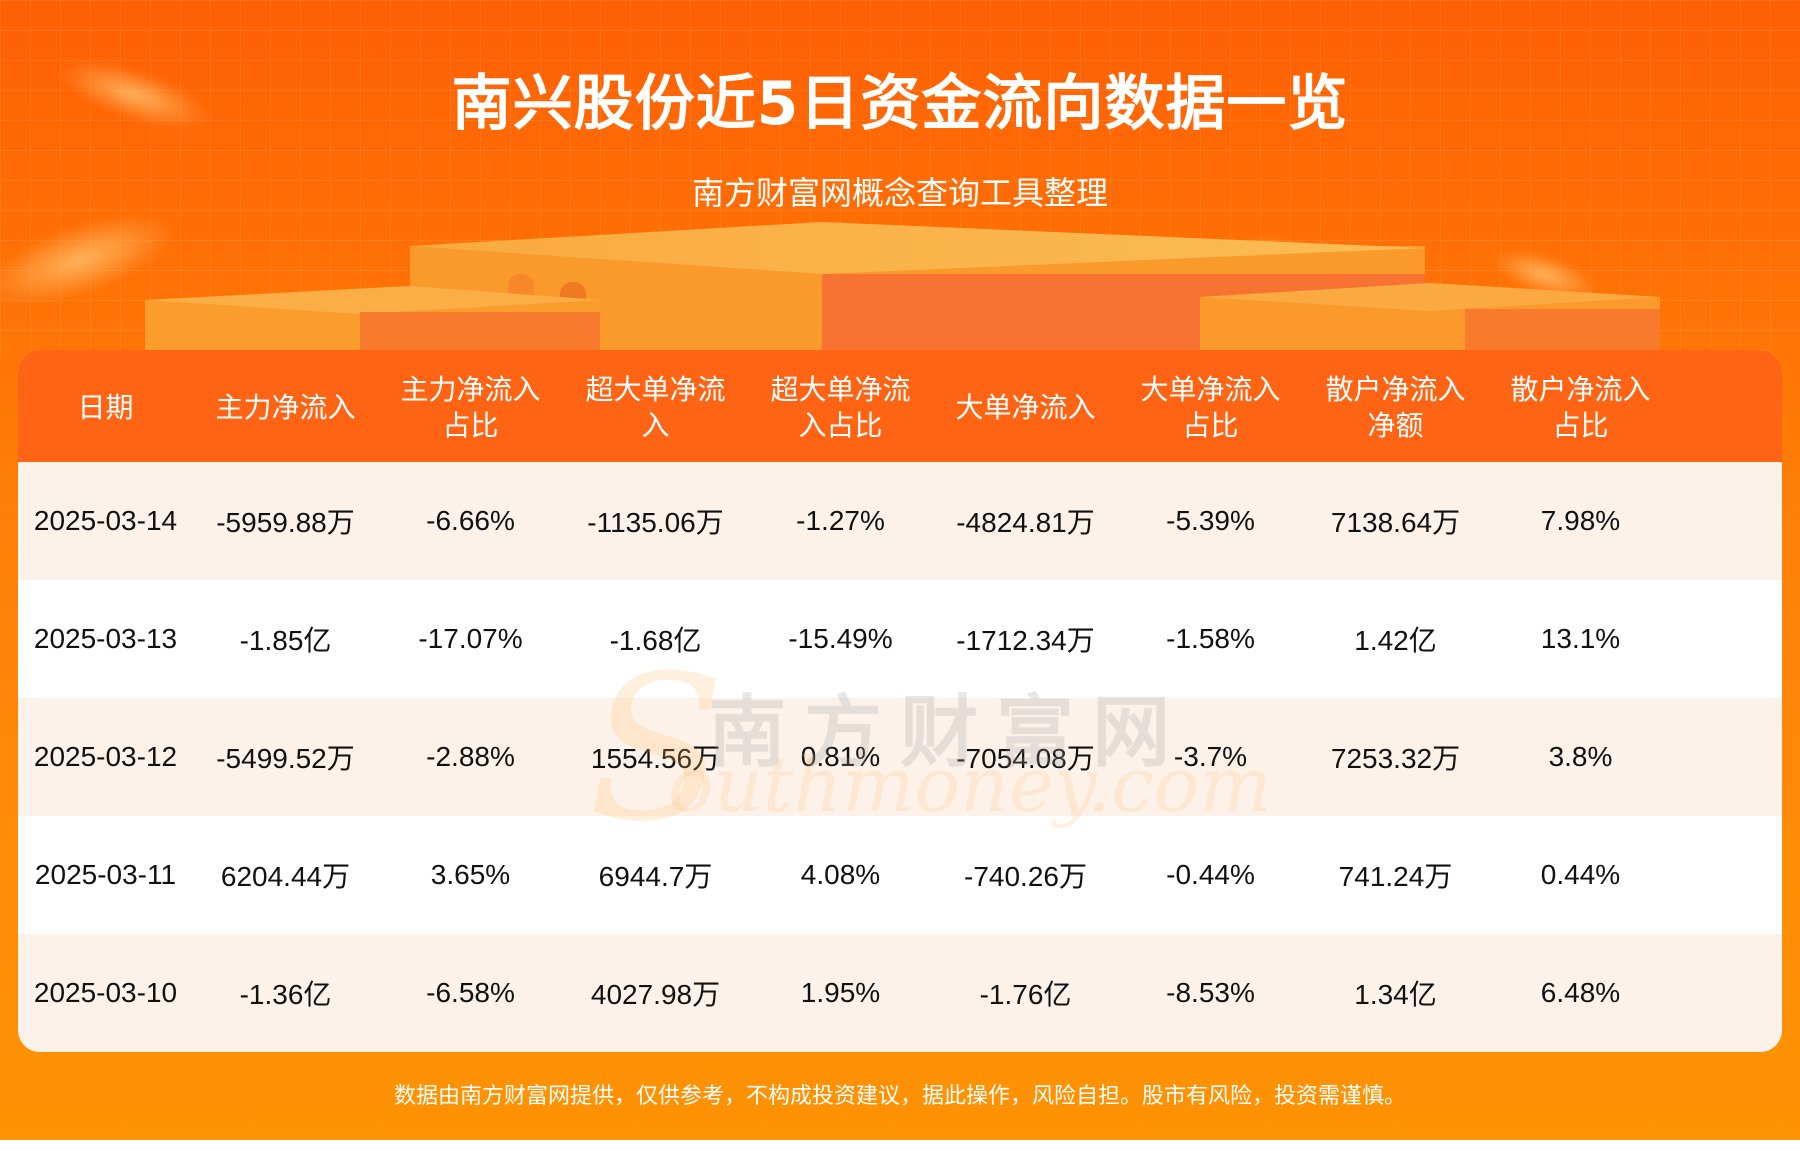 Image resolution: width=1800 pixels, height=1150 pixels. What do you see at coordinates (840, 407) in the screenshot?
I see `column-header-super-large-net-inflow-ratio: 超大单净流 入占比` at bounding box center [840, 407].